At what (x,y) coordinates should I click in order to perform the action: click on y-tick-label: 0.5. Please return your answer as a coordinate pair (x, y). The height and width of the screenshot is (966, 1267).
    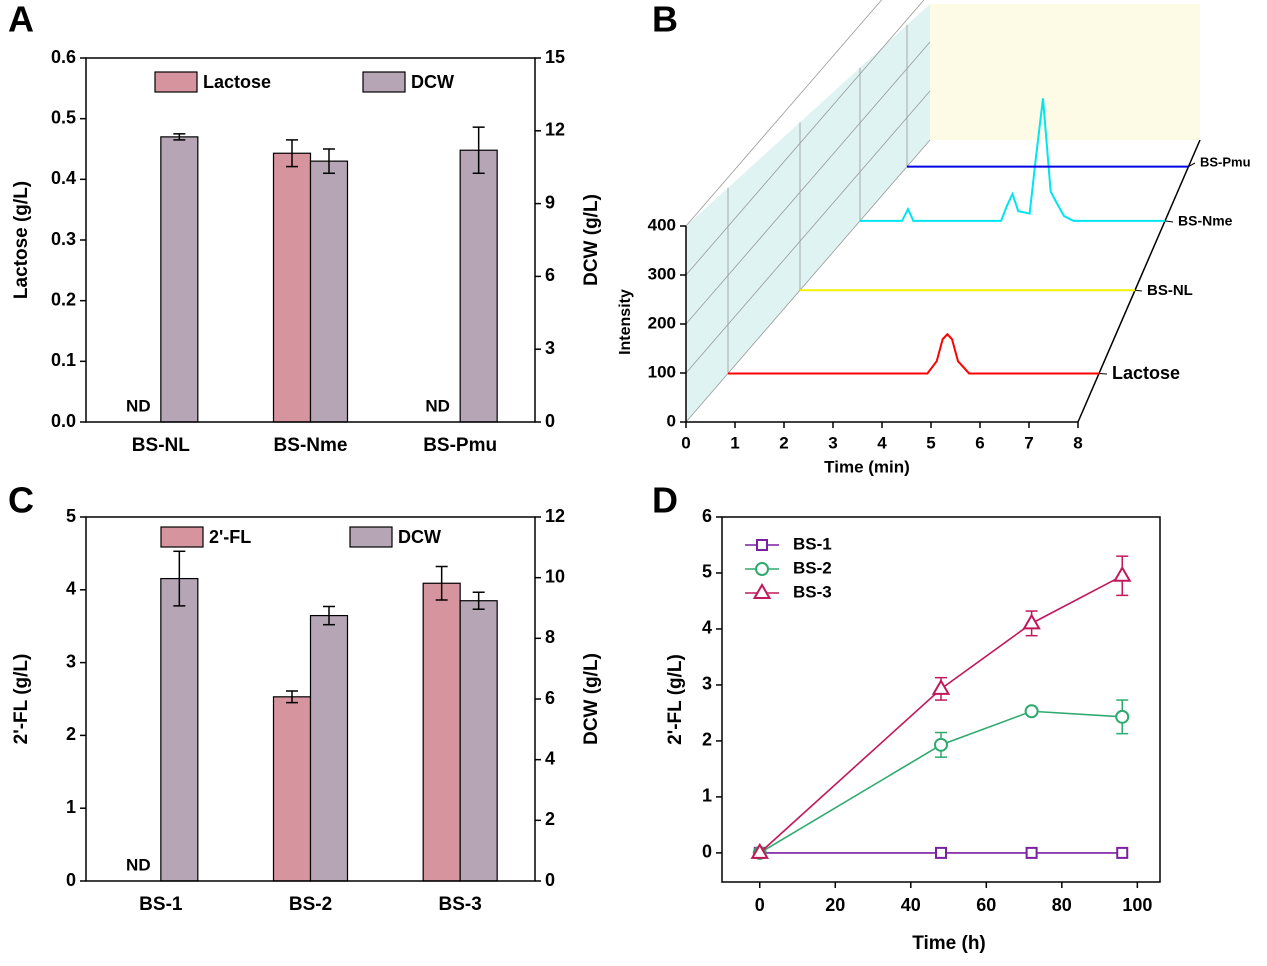
    Looking at the image, I should click on (63, 117).